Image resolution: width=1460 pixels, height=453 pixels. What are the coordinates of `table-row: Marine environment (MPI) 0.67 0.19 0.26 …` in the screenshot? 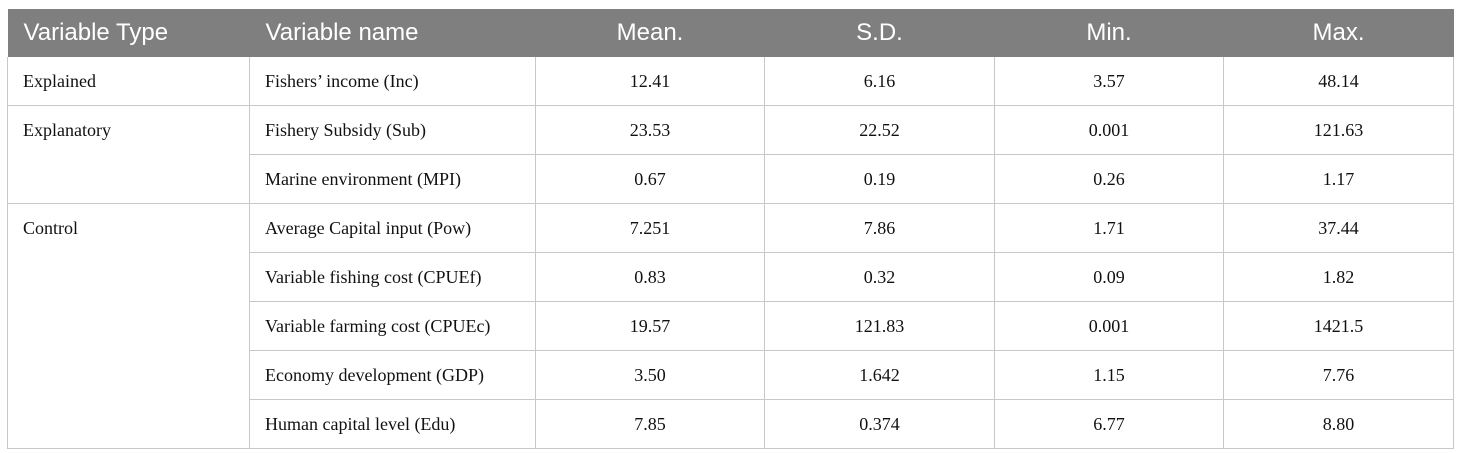 It's located at (730, 179).